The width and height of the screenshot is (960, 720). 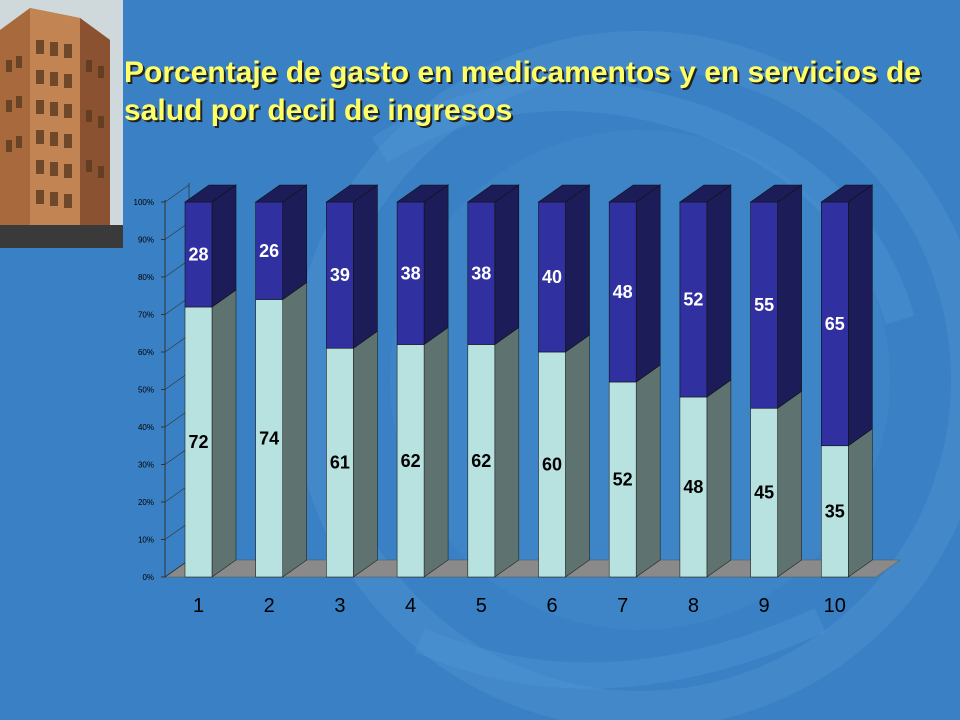 I want to click on x-tick-label: 8, so click(x=693, y=606).